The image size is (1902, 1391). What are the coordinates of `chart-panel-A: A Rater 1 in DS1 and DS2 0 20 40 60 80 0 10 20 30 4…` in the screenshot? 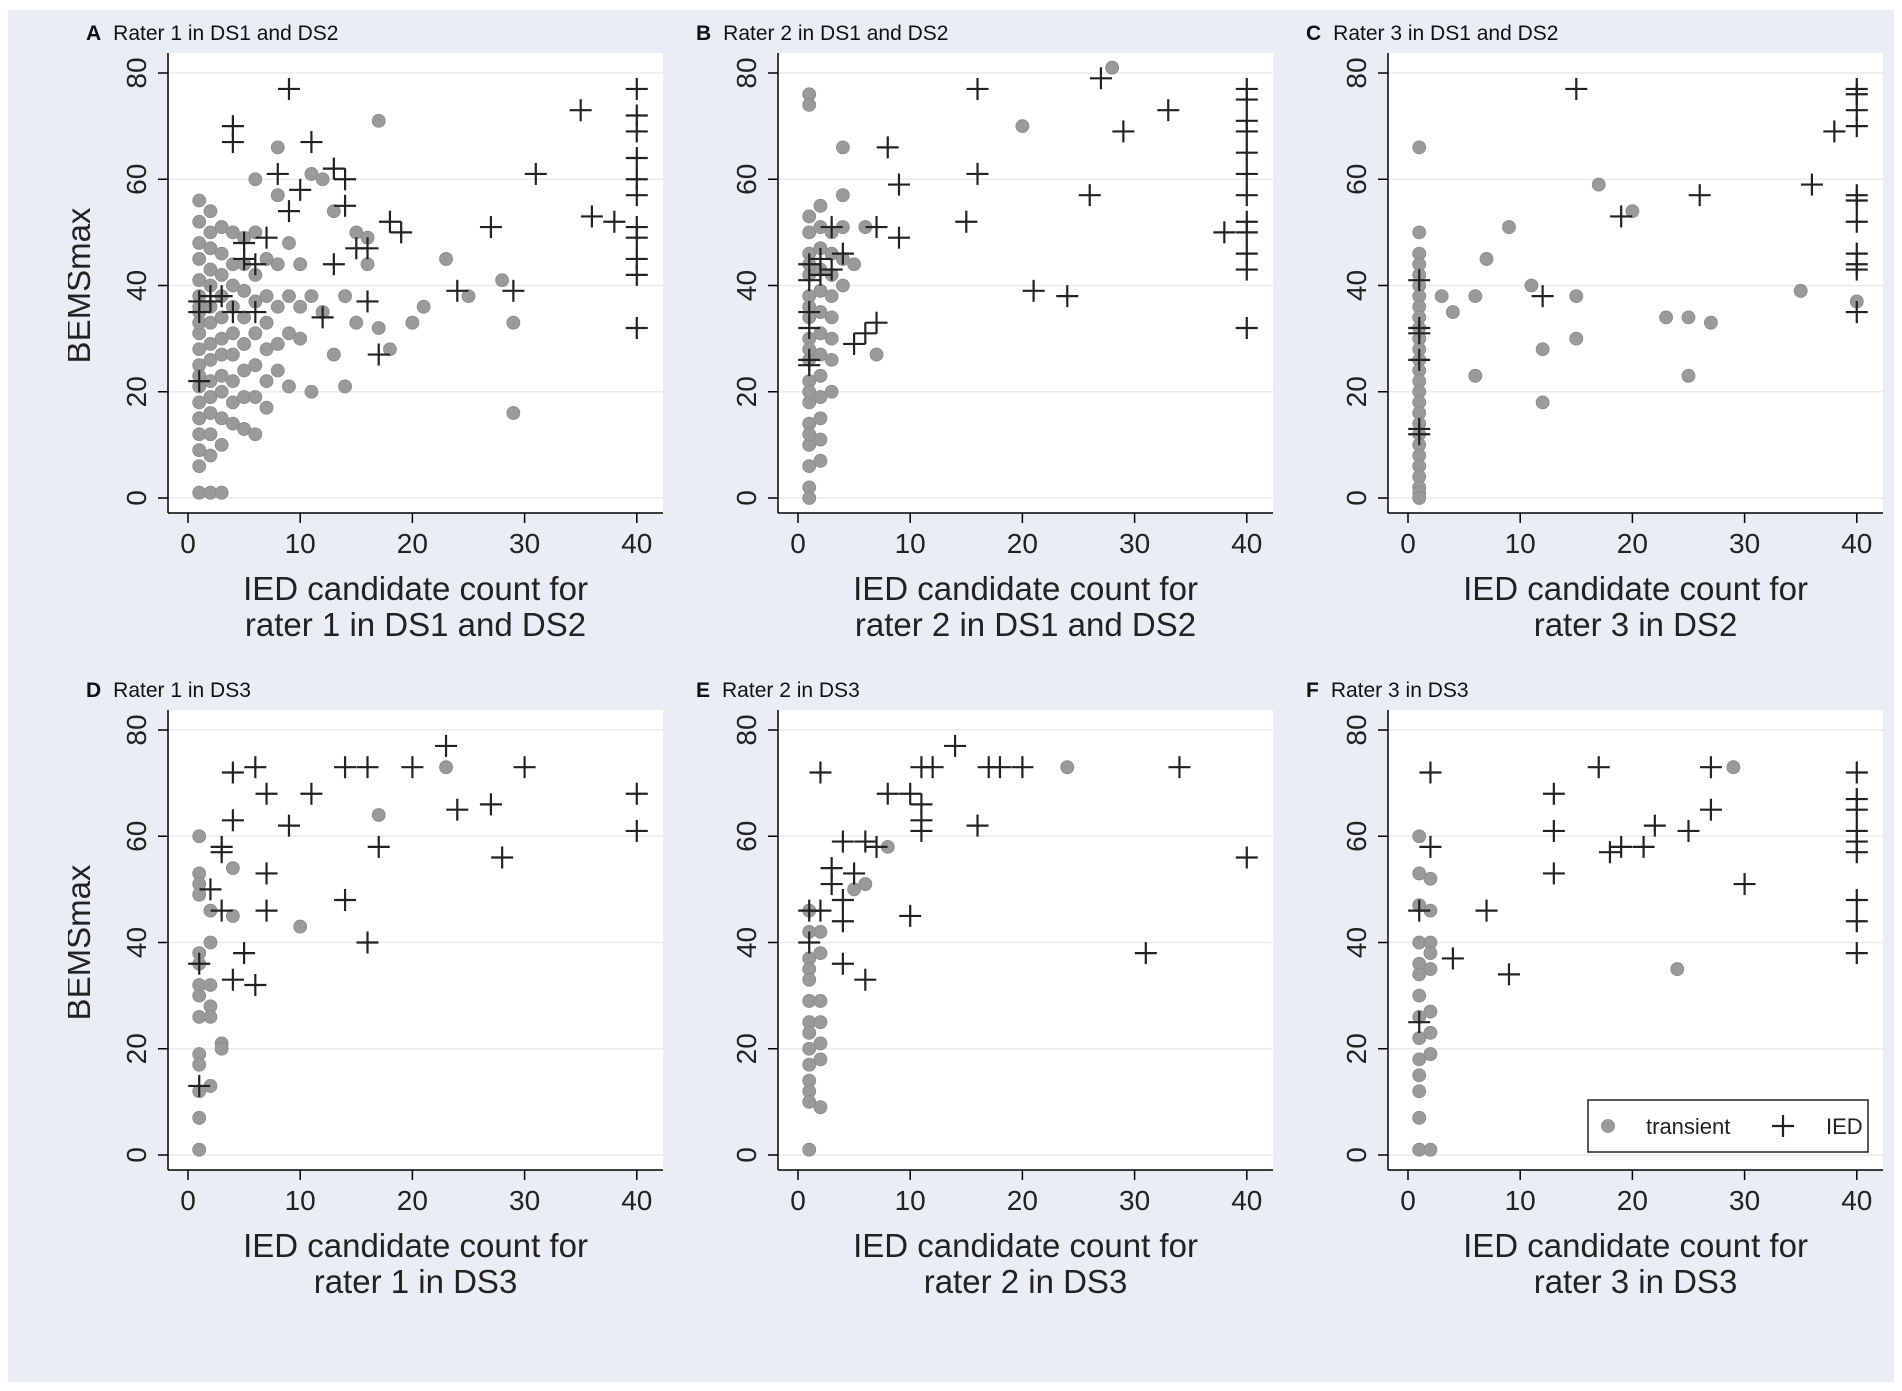 It's located at (365, 332).